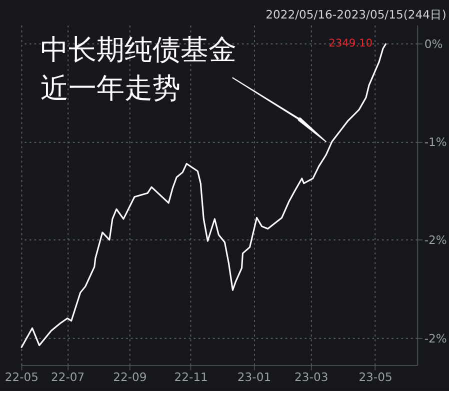 The height and width of the screenshot is (409, 449). What do you see at coordinates (433, 43) in the screenshot?
I see `y-tick-label: 0%` at bounding box center [433, 43].